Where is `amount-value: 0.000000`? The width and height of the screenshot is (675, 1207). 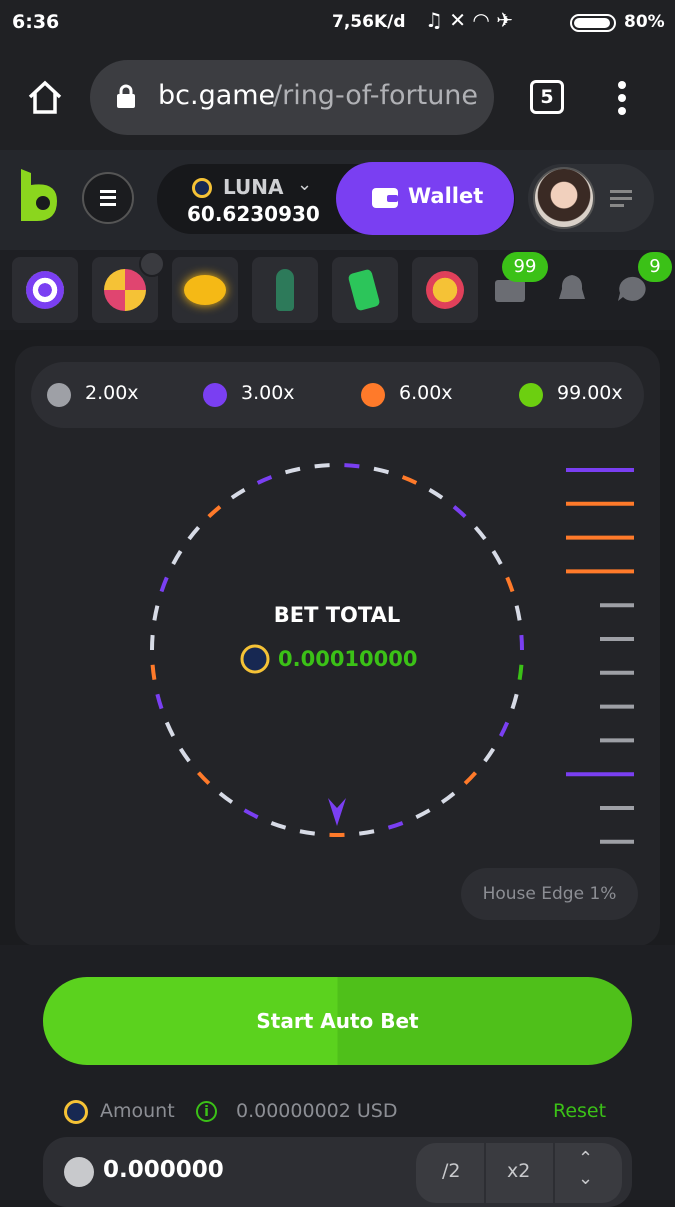
amount-value: 0.000000 is located at coordinates (163, 1170).